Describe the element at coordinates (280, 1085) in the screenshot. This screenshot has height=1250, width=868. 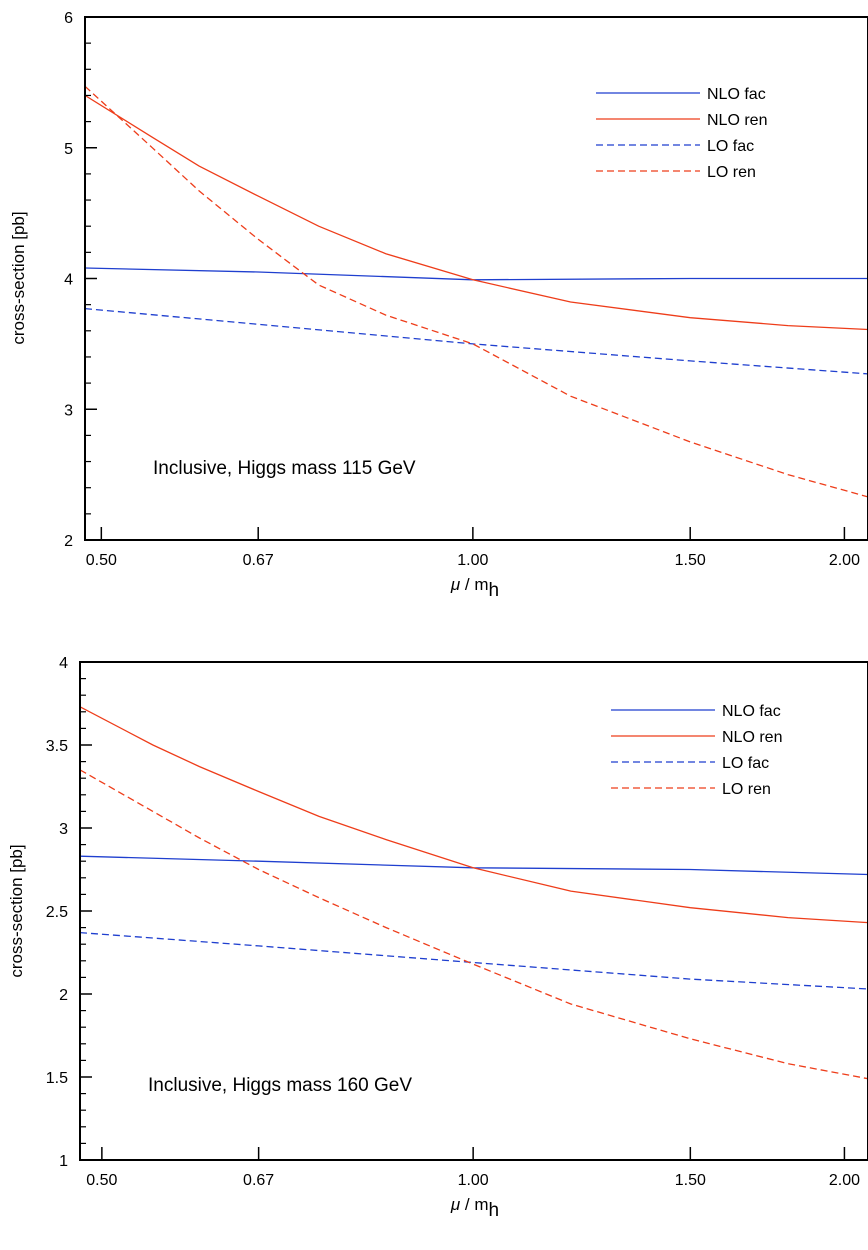
I see `chart-annotation: Inclusive, Higgs mass 160 GeV` at that location.